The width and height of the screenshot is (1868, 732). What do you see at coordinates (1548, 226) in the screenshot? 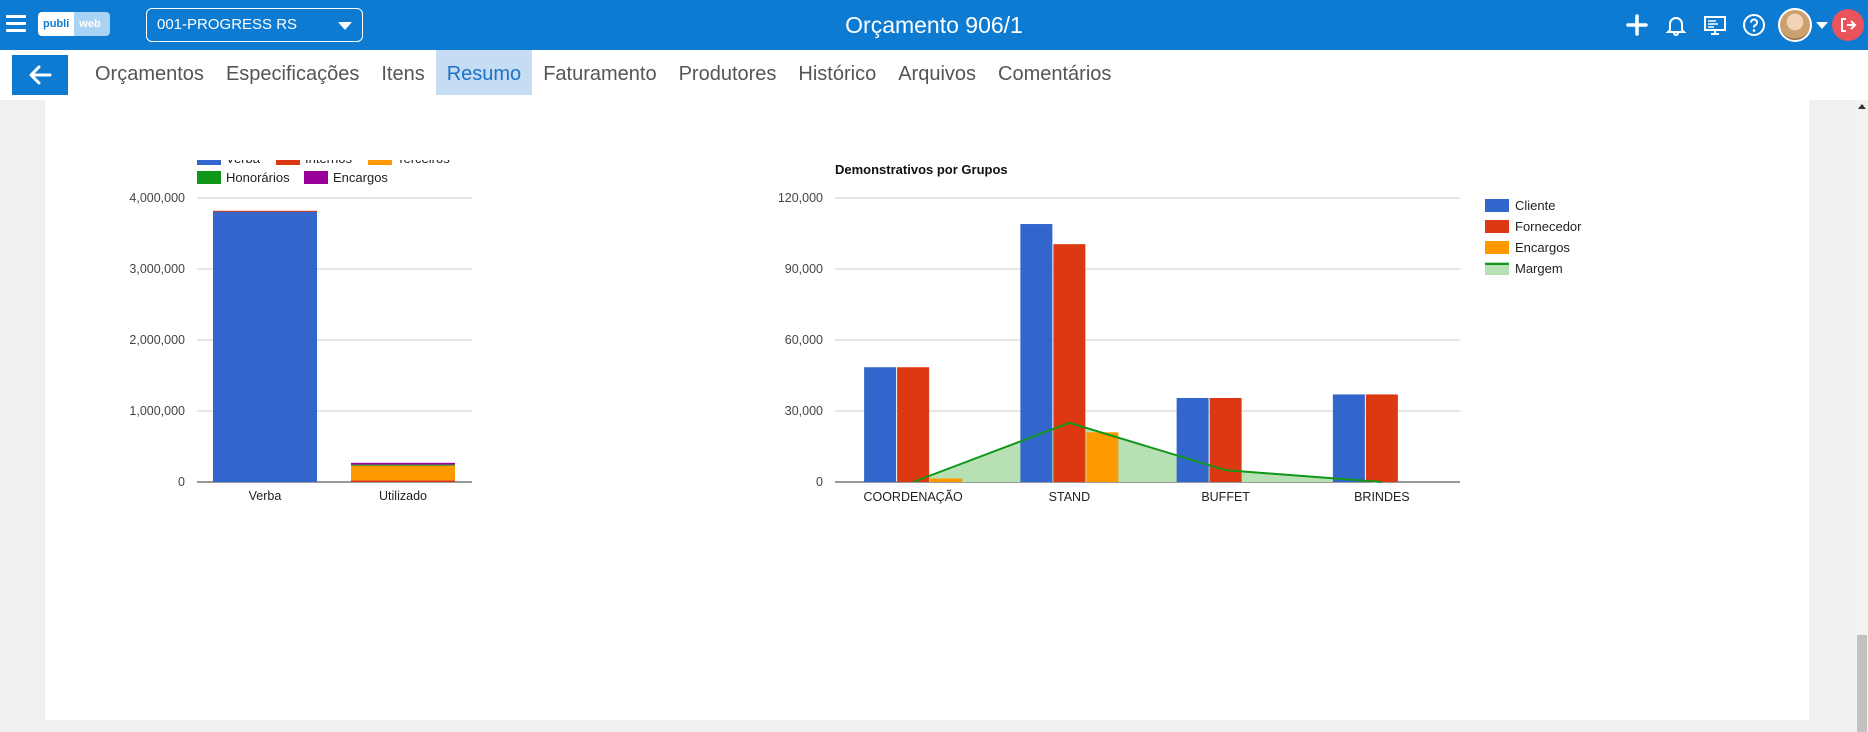
I see `legend-label-fornecedor: Fornecedor` at bounding box center [1548, 226].